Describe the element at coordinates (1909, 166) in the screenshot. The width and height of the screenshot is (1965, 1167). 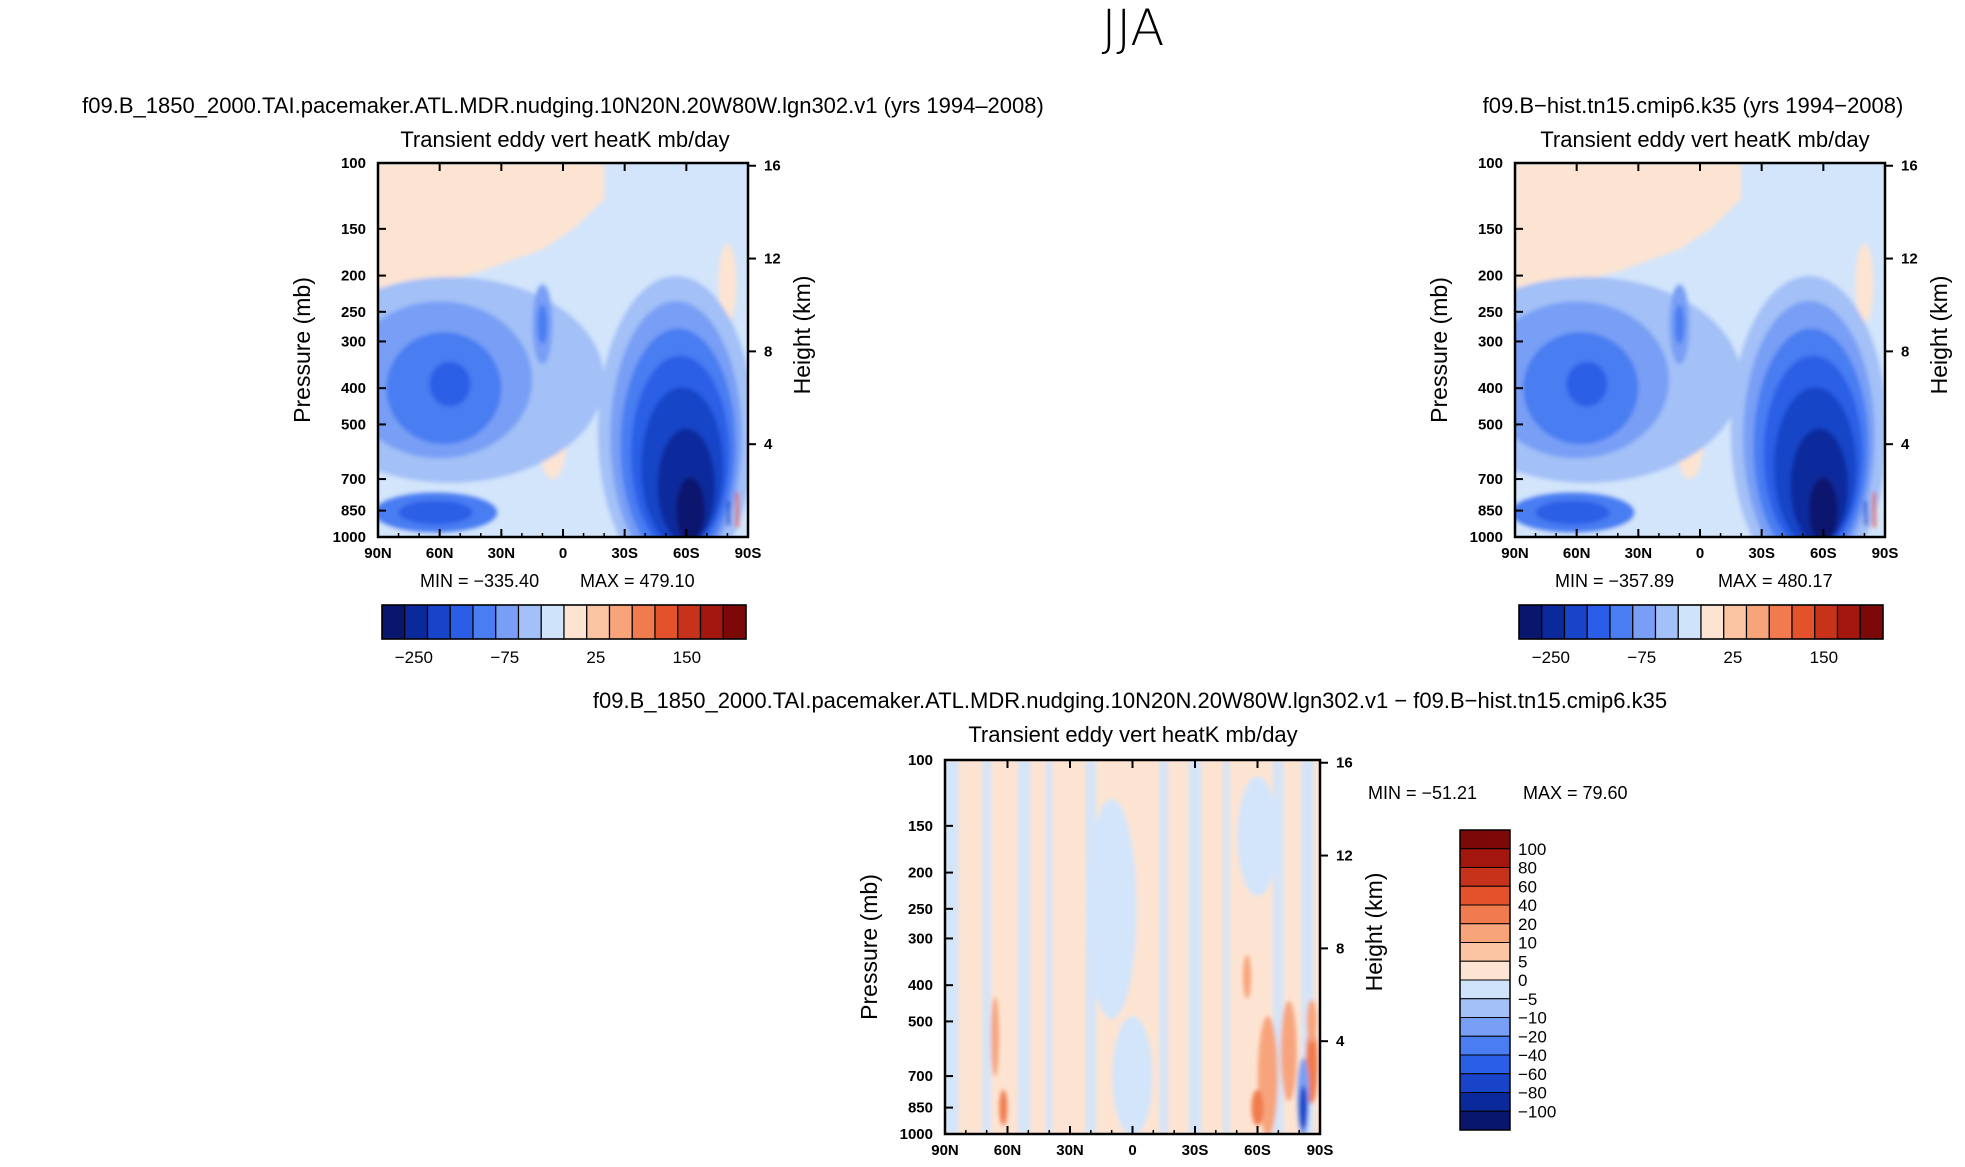
I see `height-tick-label: 16` at that location.